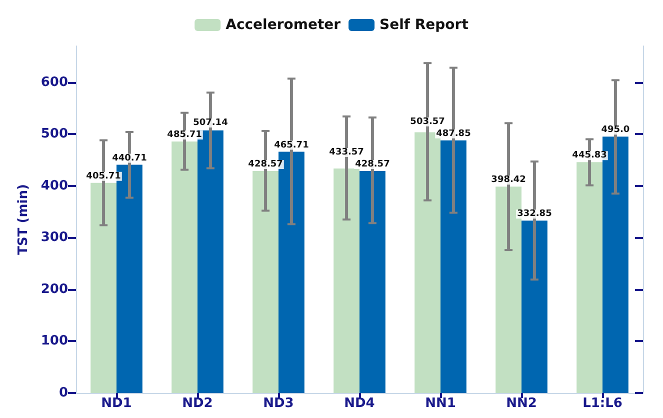  What do you see at coordinates (54, 341) in the screenshot?
I see `y-tick-label: 100` at bounding box center [54, 341].